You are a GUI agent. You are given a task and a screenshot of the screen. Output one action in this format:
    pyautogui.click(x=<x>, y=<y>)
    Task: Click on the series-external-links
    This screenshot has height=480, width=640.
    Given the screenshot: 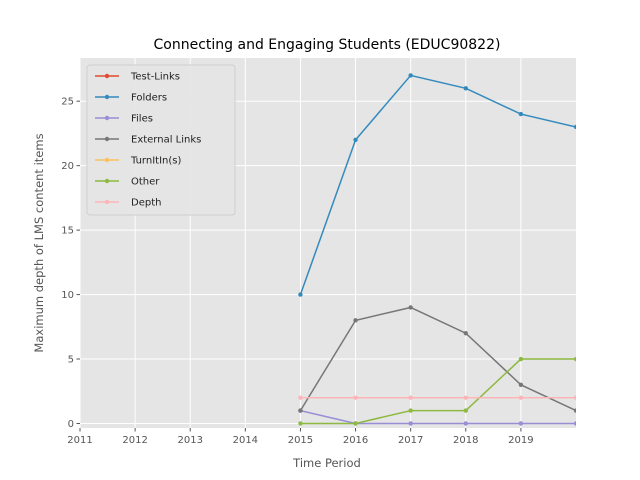 What is the action you would take?
    pyautogui.click(x=437, y=359)
    